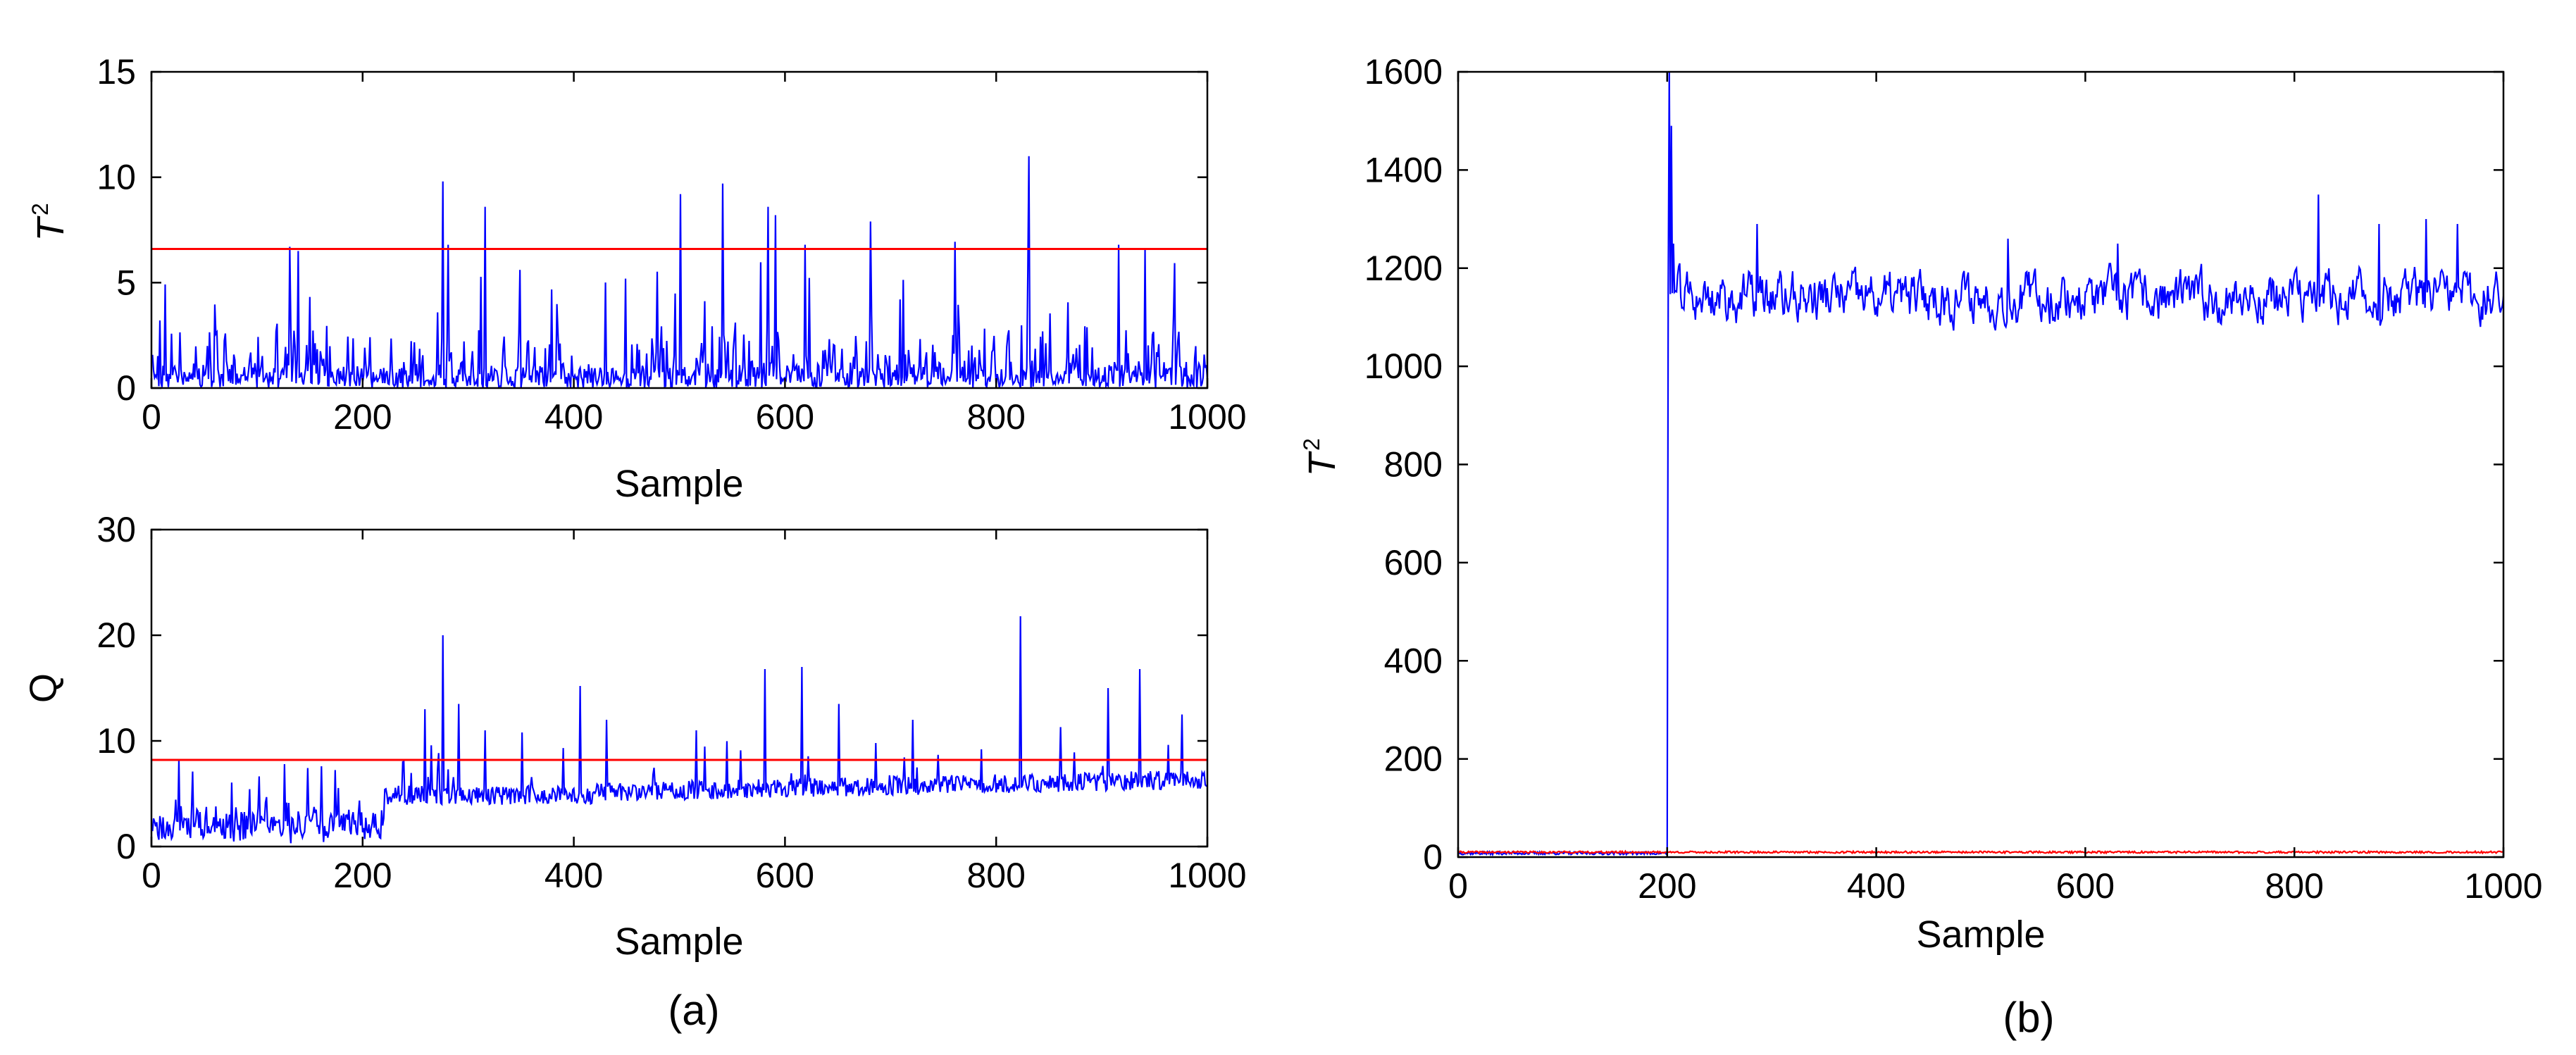  What do you see at coordinates (116, 635) in the screenshot?
I see `panel-a-bottom-ytick-label: 20` at bounding box center [116, 635].